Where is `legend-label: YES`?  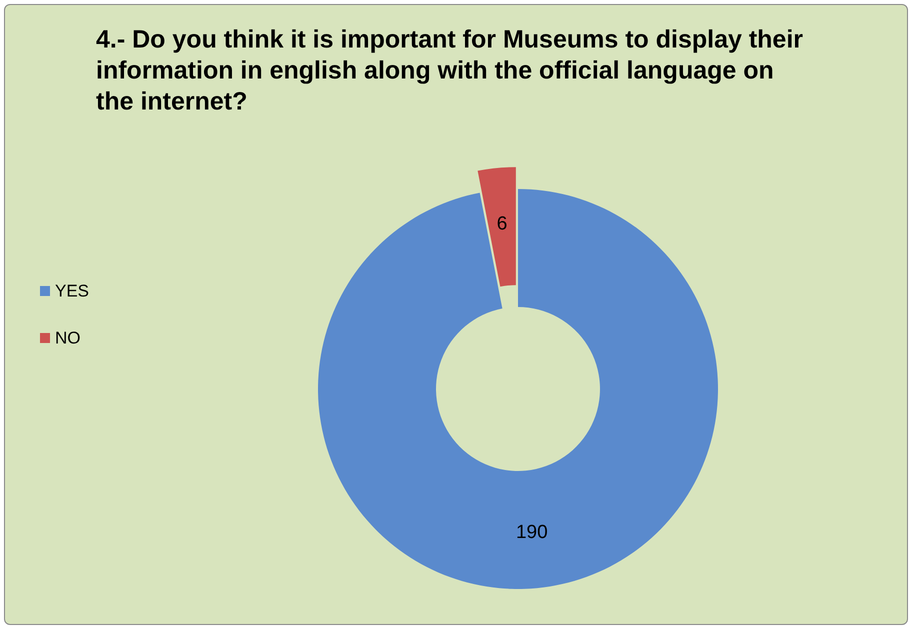
legend-label: YES is located at coordinates (72, 291).